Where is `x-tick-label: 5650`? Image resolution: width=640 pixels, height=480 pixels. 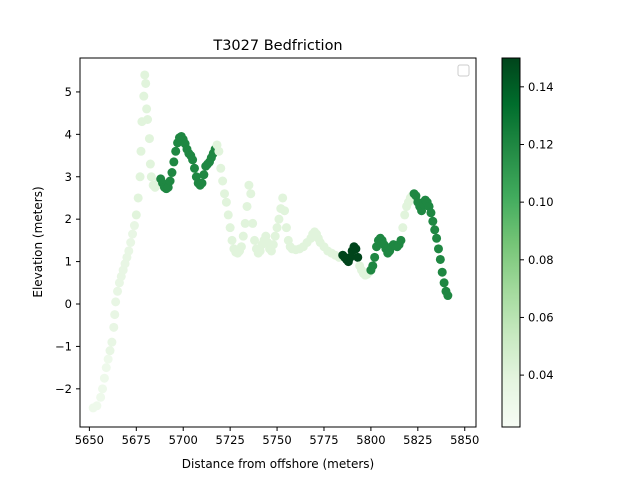 x-tick-label: 5650 is located at coordinates (89, 440).